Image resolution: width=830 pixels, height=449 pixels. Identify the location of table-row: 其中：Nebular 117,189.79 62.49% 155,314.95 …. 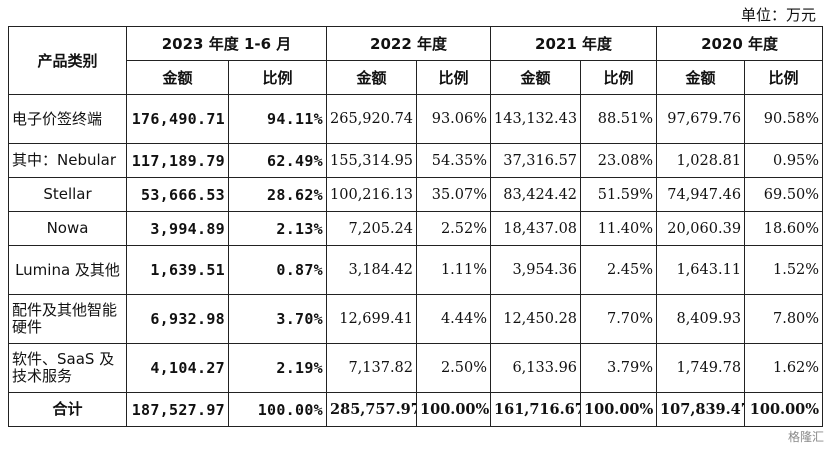
(416, 160).